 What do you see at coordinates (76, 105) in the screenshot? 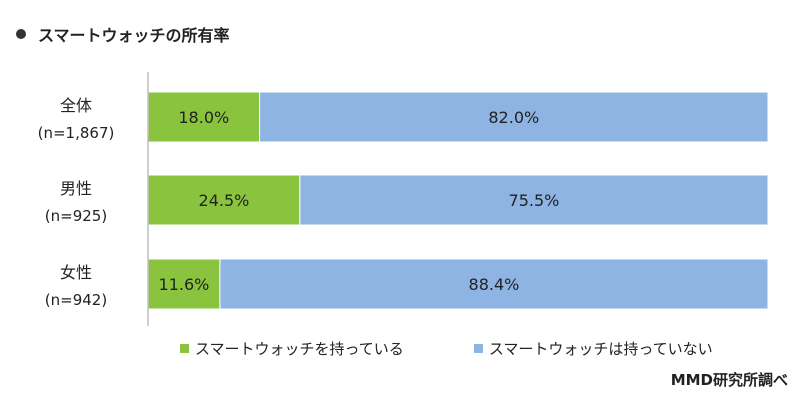
I see `category-label: 全体` at bounding box center [76, 105].